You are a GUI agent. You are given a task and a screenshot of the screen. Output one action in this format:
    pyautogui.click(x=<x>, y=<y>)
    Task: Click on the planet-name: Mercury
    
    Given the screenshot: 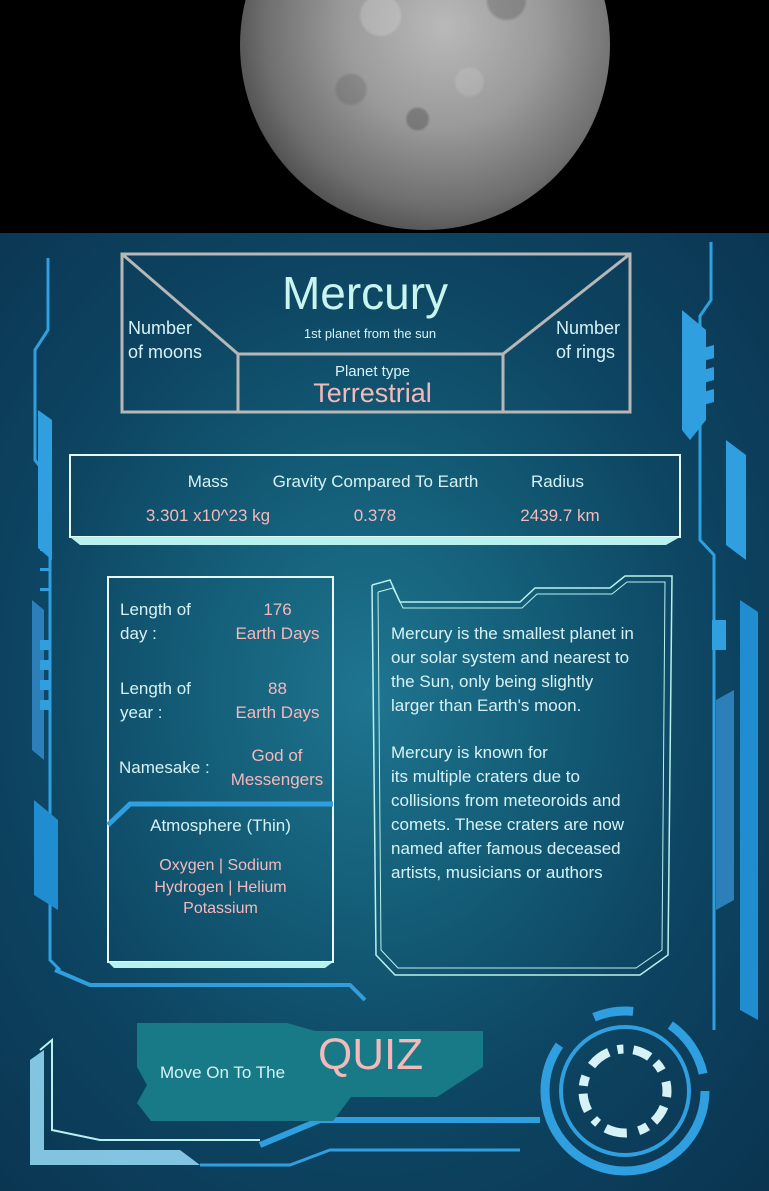 What is the action you would take?
    pyautogui.click(x=365, y=293)
    